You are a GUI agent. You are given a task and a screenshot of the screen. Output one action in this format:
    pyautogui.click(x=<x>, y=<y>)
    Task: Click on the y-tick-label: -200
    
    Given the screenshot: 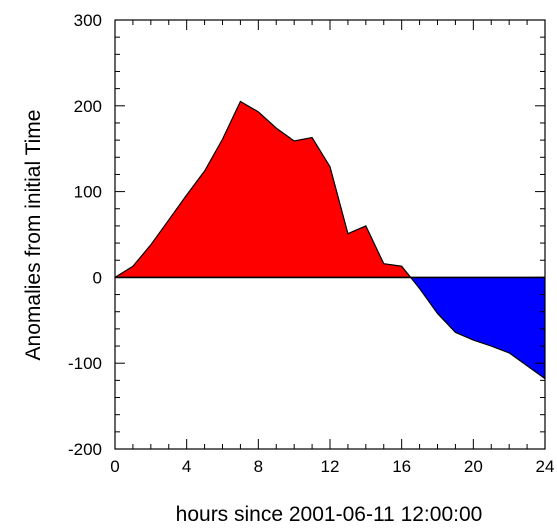 What is the action you would take?
    pyautogui.click(x=85, y=449)
    